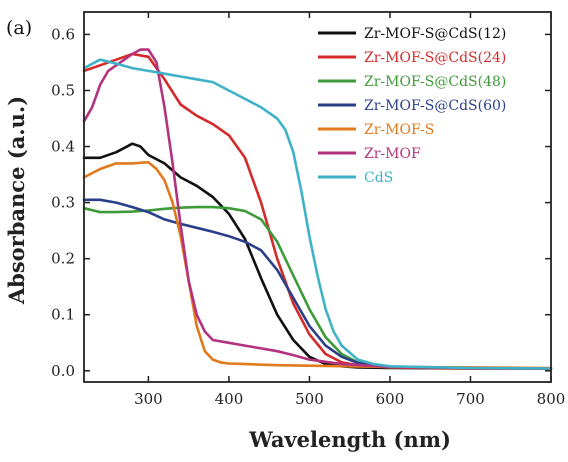  What do you see at coordinates (390, 399) in the screenshot?
I see `x-tick-label-3: 600` at bounding box center [390, 399].